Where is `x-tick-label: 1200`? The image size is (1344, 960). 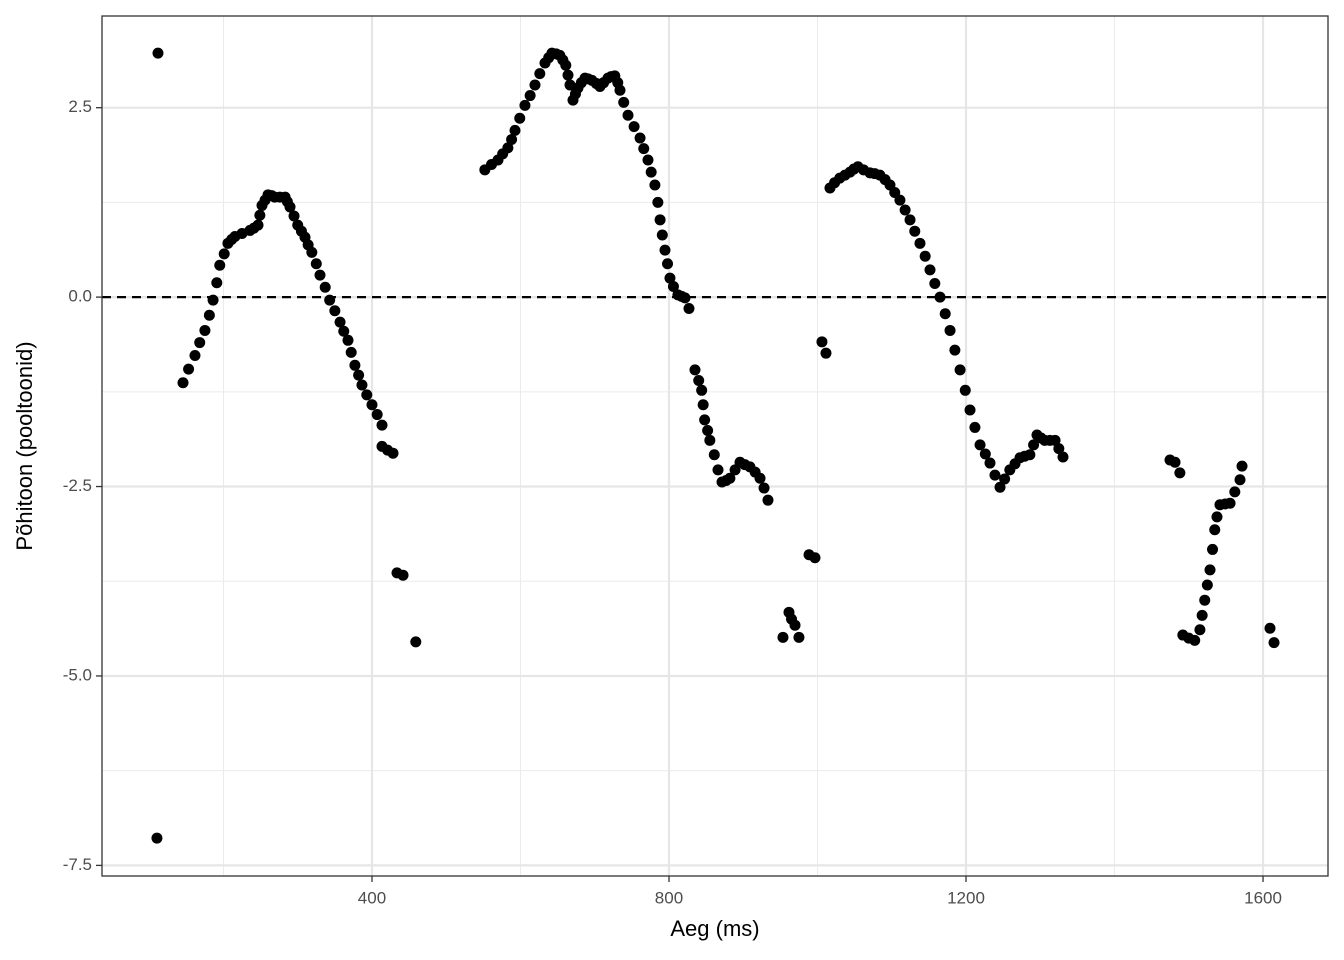
x-tick-label: 1200 is located at coordinates (966, 897).